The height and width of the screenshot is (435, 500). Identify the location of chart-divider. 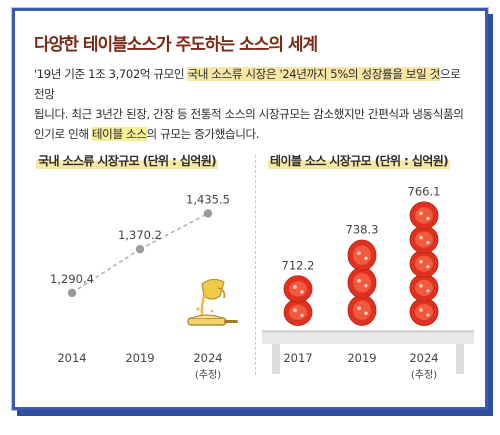
(255, 265).